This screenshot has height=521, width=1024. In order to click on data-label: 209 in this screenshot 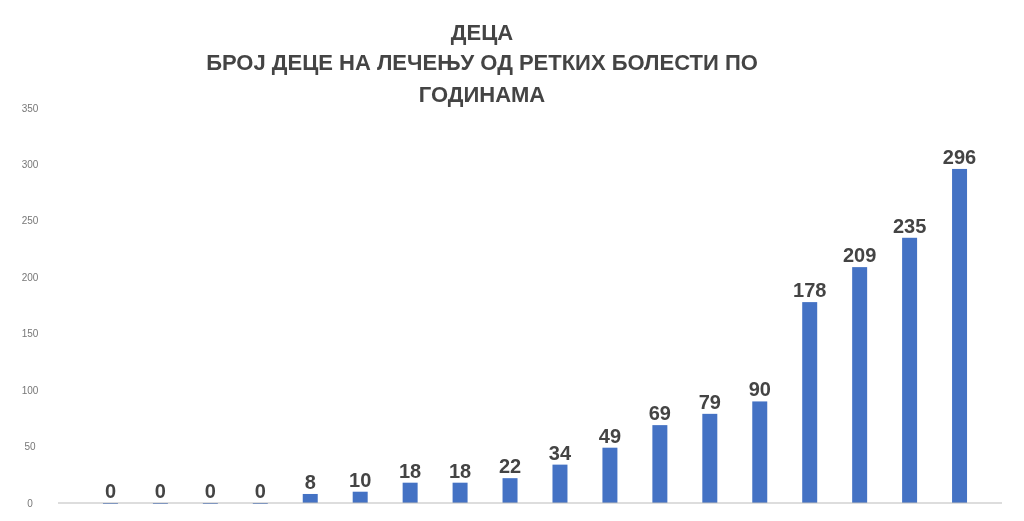, I will do `click(859, 255)`.